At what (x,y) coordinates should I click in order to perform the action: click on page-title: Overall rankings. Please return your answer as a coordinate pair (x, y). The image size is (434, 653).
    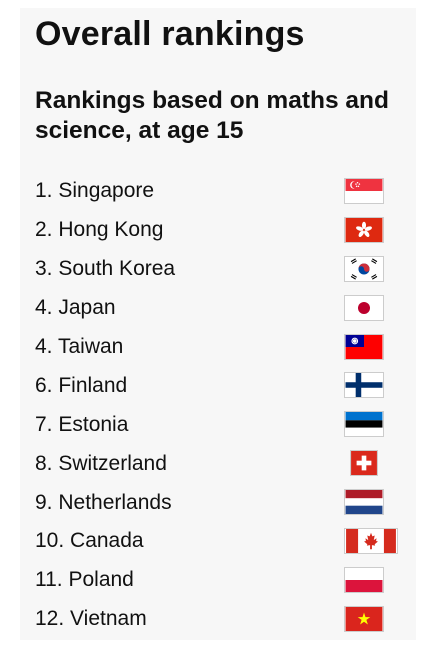
    Looking at the image, I should click on (170, 34).